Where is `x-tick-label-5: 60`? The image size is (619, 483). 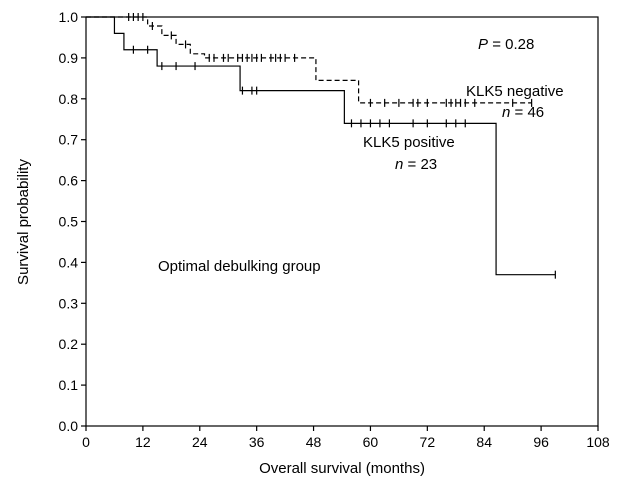 x-tick-label-5: 60 is located at coordinates (371, 442).